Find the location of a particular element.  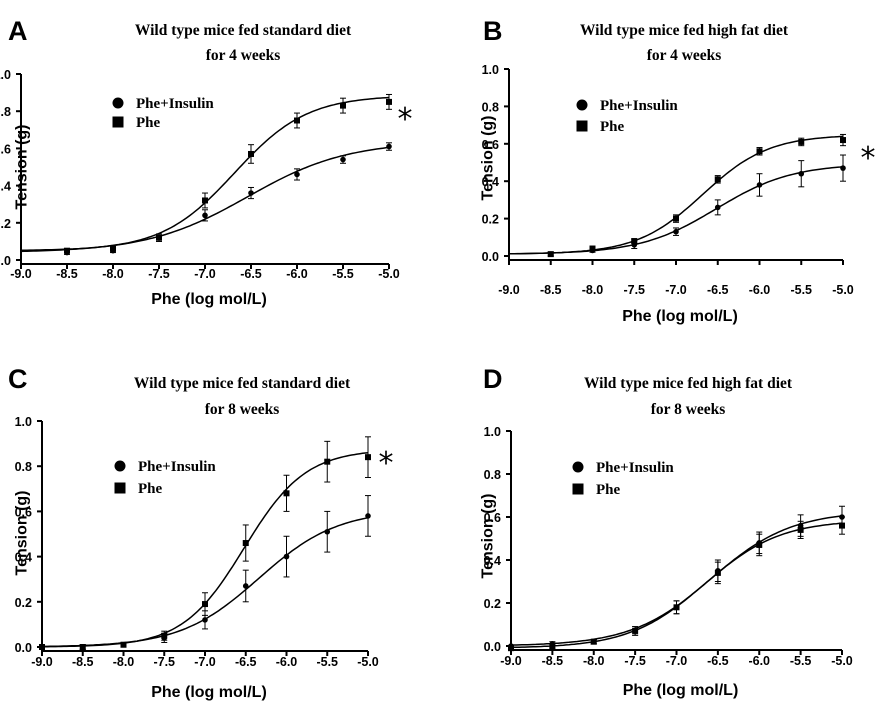

panel-letter: D is located at coordinates (493, 379).